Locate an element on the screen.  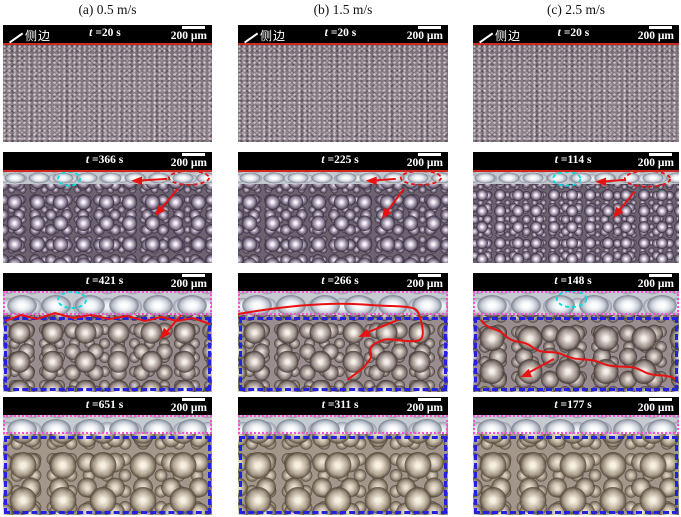
micrograph-panel-b2: t =225 s 200 μm is located at coordinates (343, 207).